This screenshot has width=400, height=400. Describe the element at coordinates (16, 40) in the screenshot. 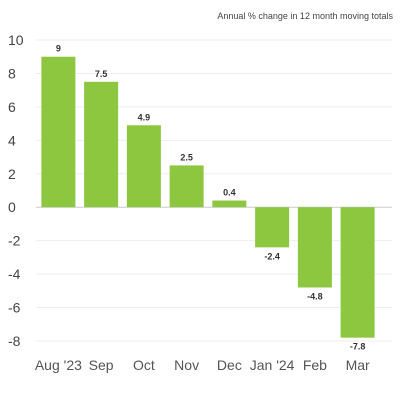

I see `y-tick-label: 10` at that location.